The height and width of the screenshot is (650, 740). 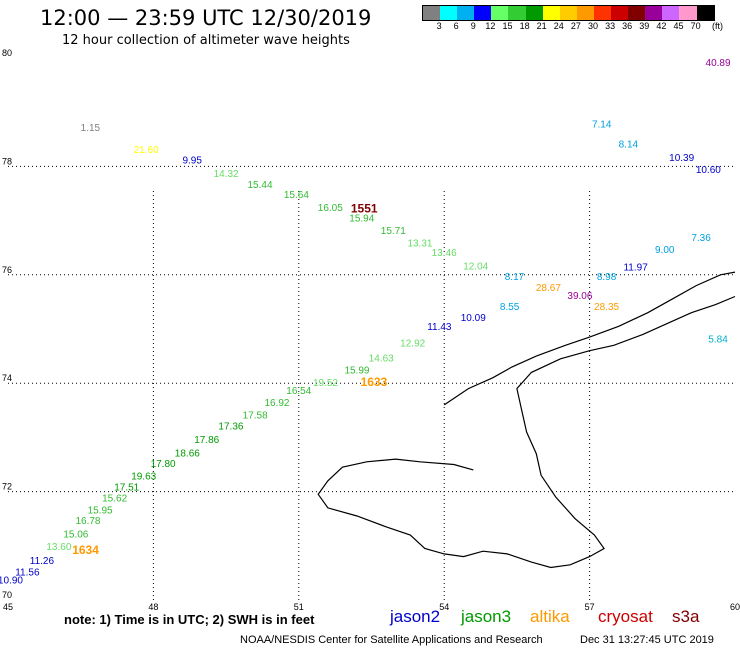 What do you see at coordinates (473, 26) in the screenshot?
I see `legend-tick-label: 9` at bounding box center [473, 26].